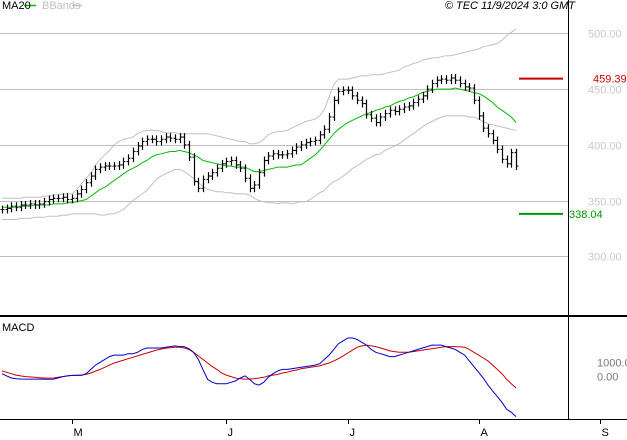  I want to click on ma20-legend-label: MA20, so click(16, 6).